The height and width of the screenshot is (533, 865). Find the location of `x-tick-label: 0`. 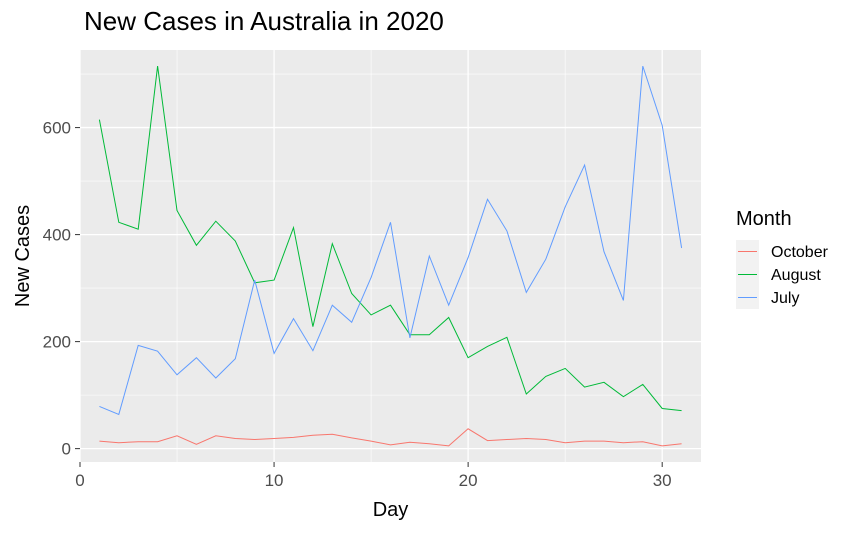

x-tick-label: 0 is located at coordinates (79, 480).